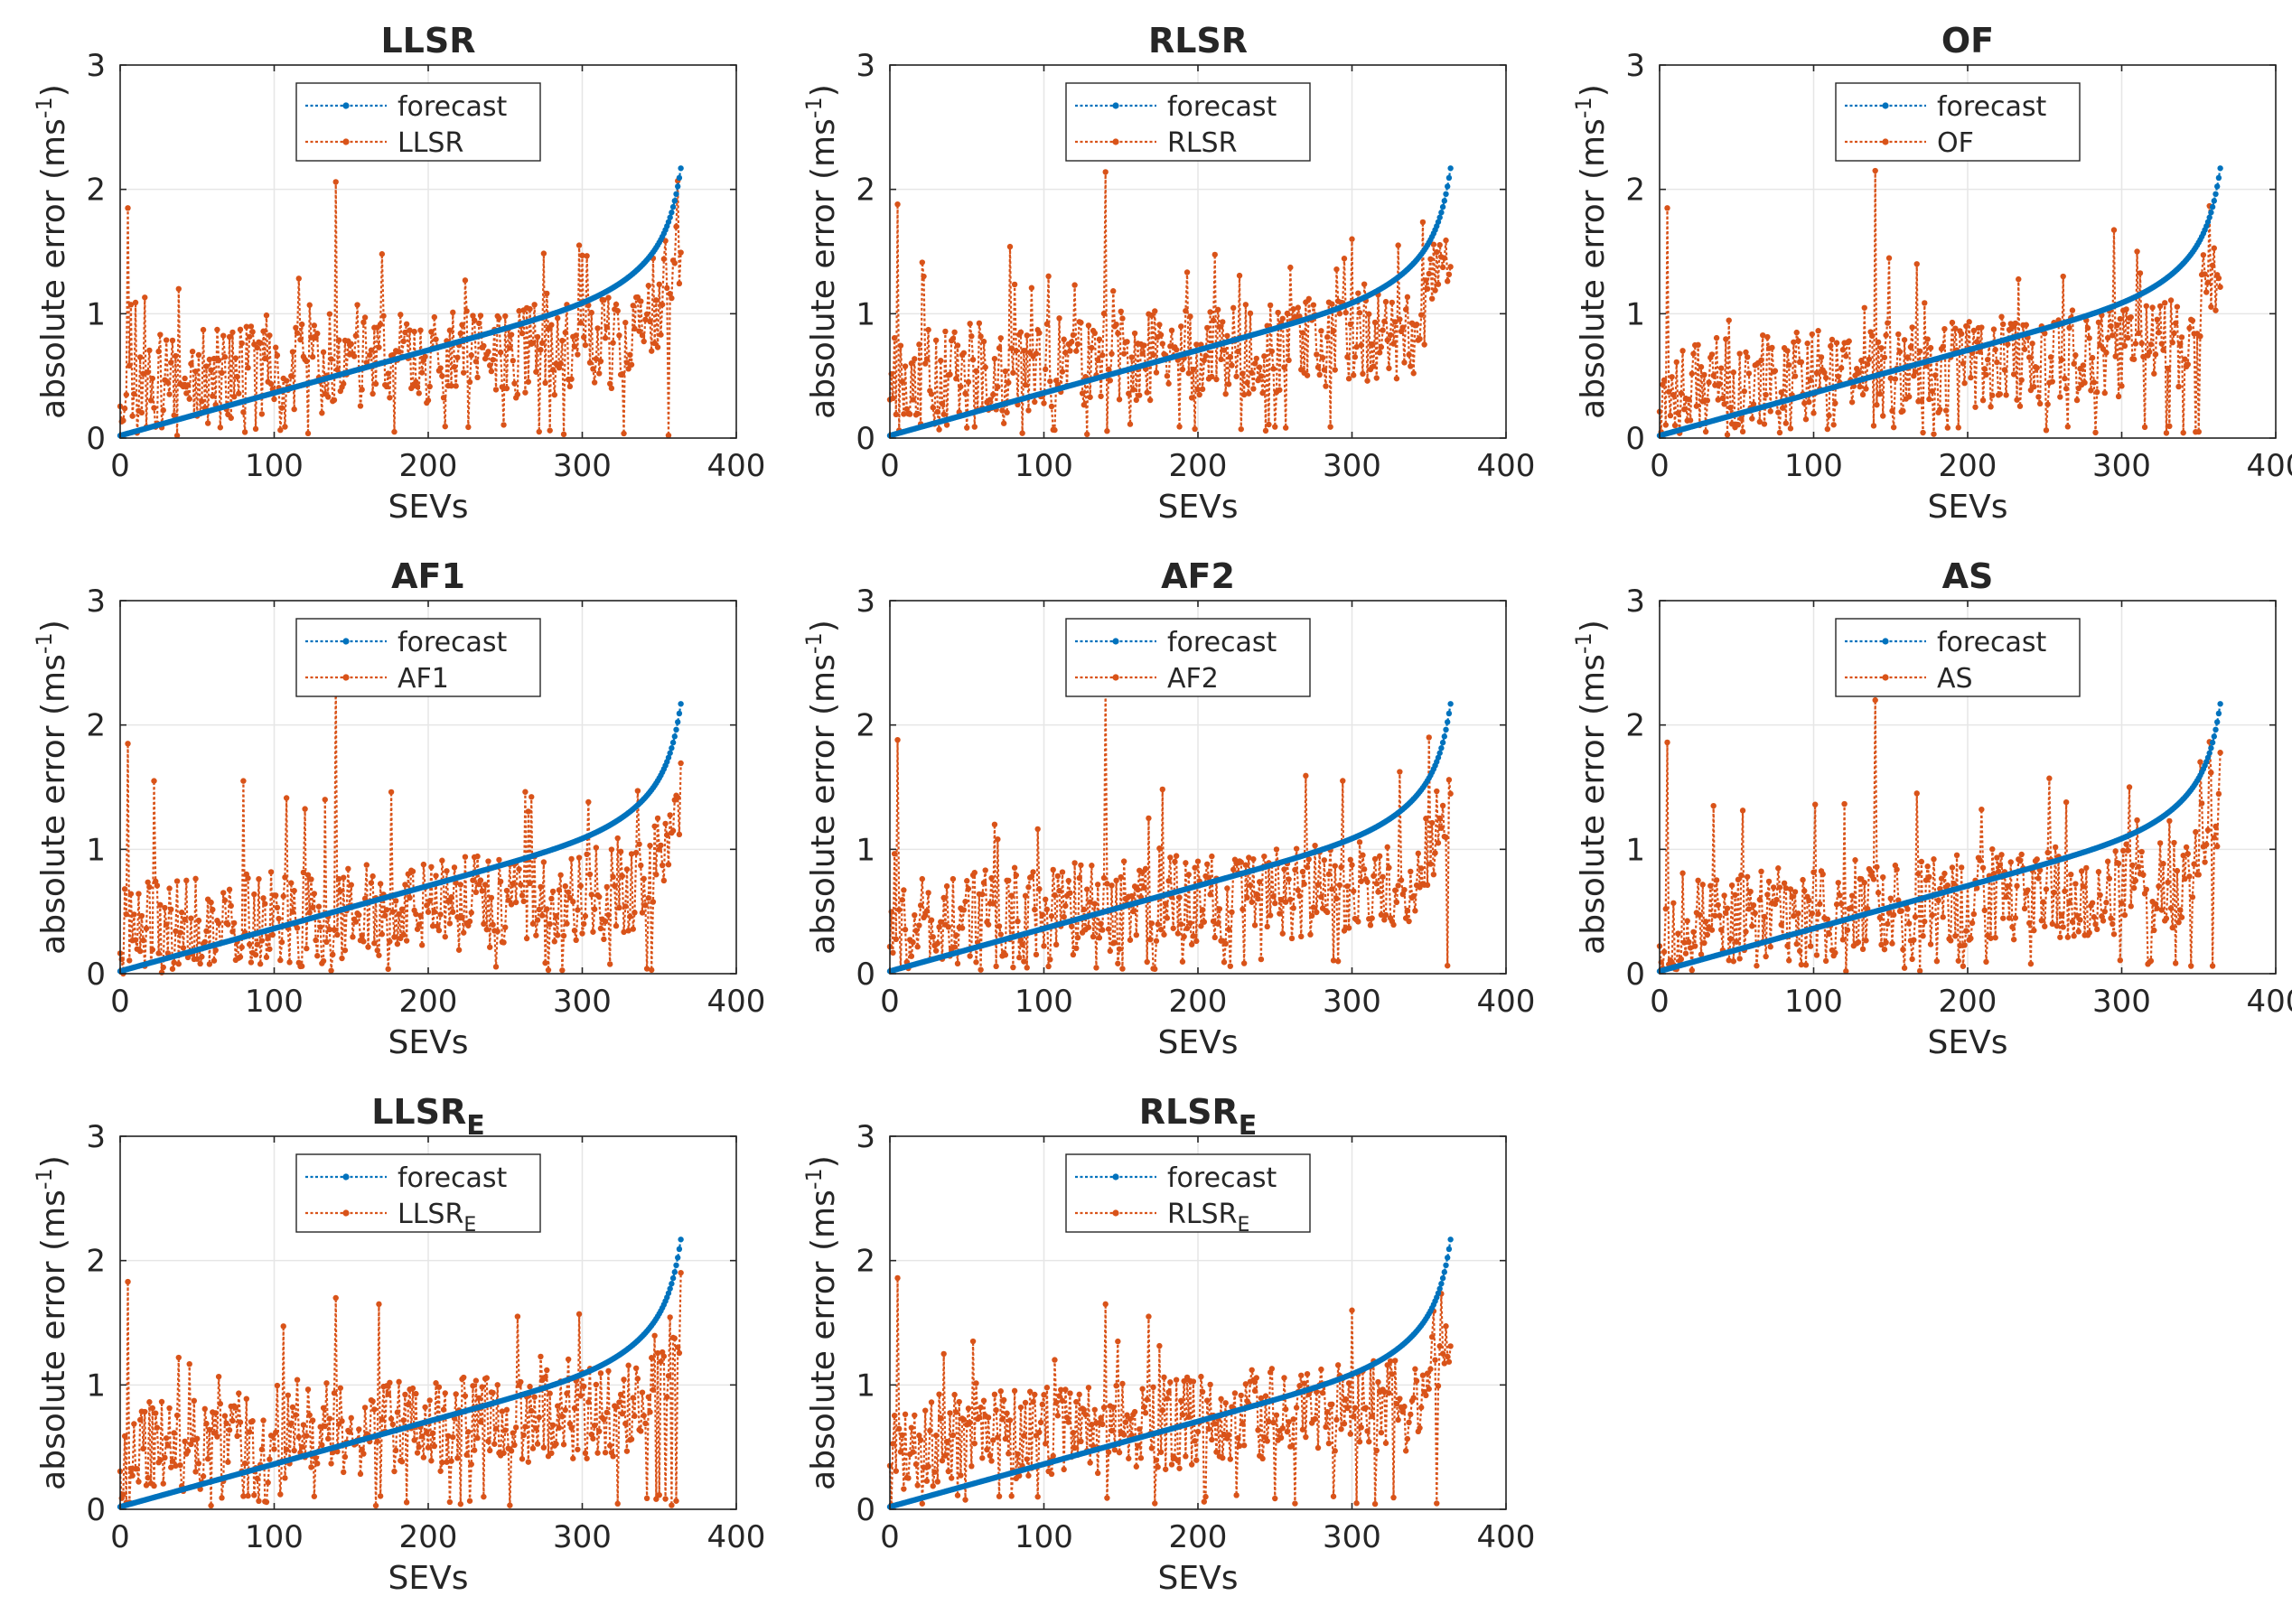  Describe the element at coordinates (814, 107) in the screenshot. I see `y-axis-label-sup: -1` at that location.